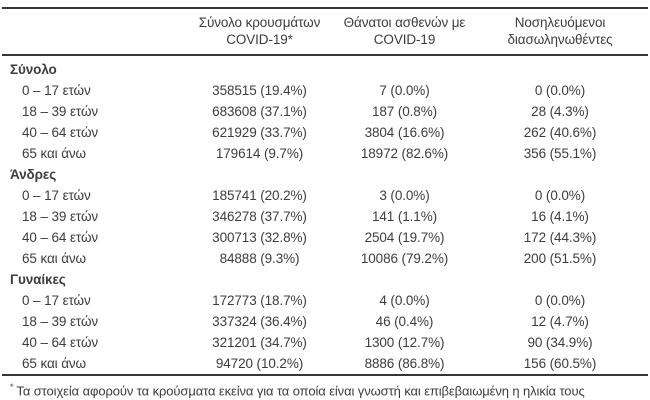 The width and height of the screenshot is (650, 400). I want to click on deaths-cell: 1300 (12.7%), so click(404, 342).